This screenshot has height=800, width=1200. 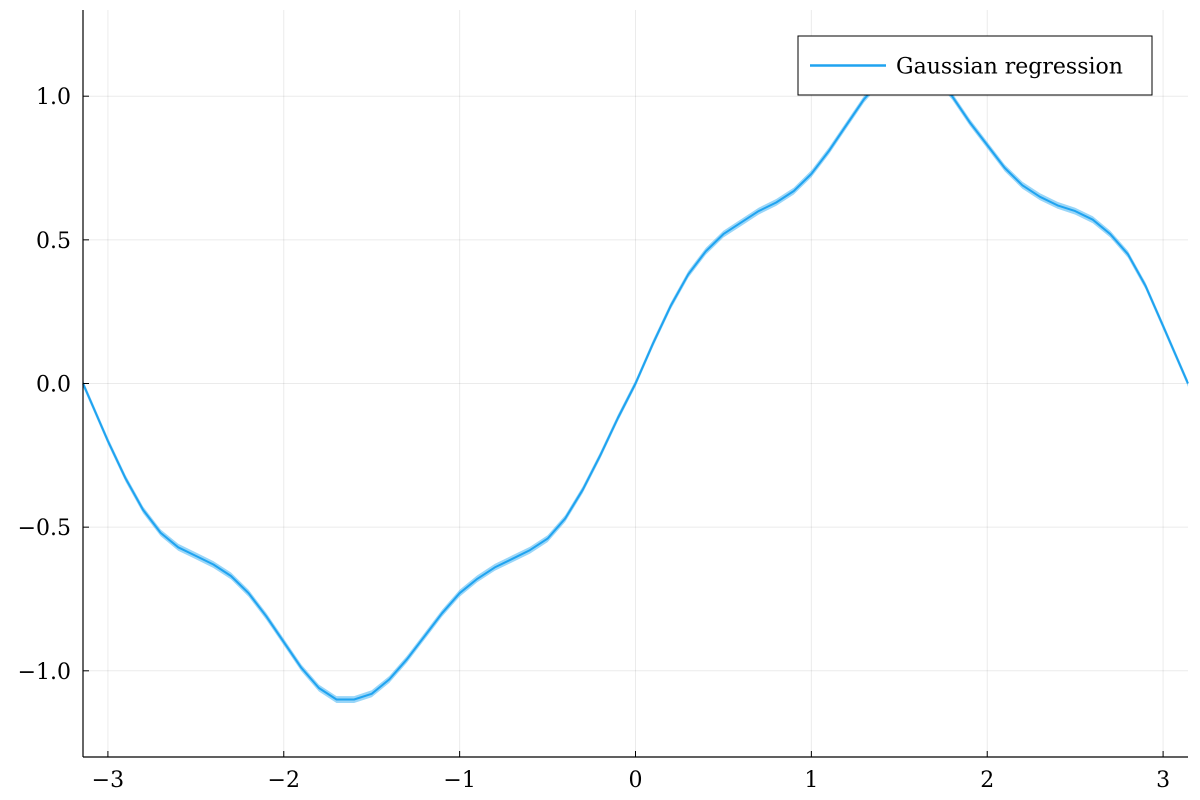 What do you see at coordinates (44, 672) in the screenshot?
I see `y-tick-label: −1.0` at bounding box center [44, 672].